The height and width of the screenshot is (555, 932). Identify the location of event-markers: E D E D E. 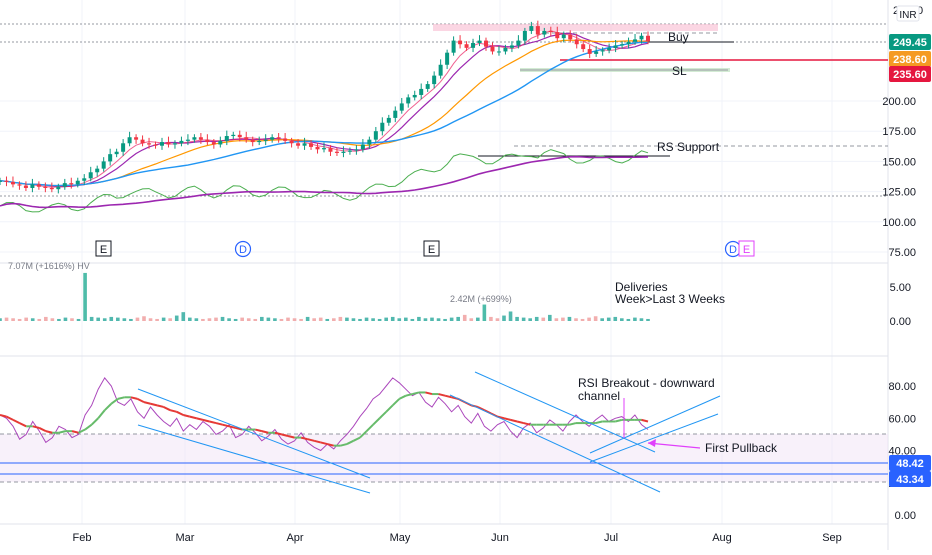
(425, 249).